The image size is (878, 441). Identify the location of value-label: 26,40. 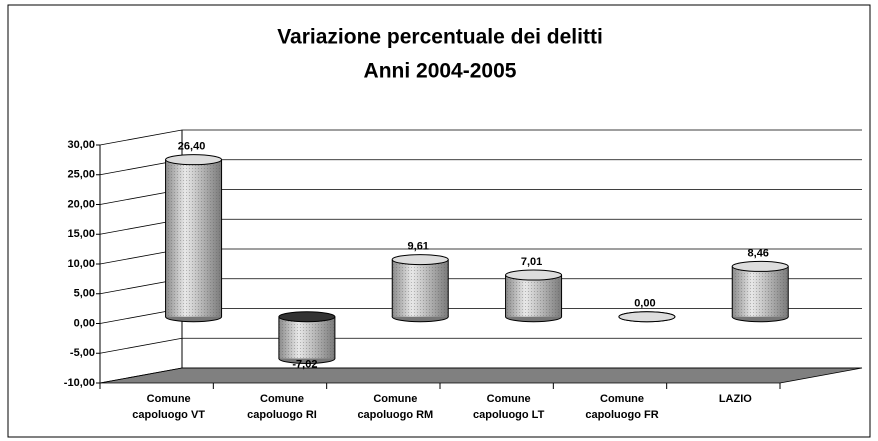
(192, 147).